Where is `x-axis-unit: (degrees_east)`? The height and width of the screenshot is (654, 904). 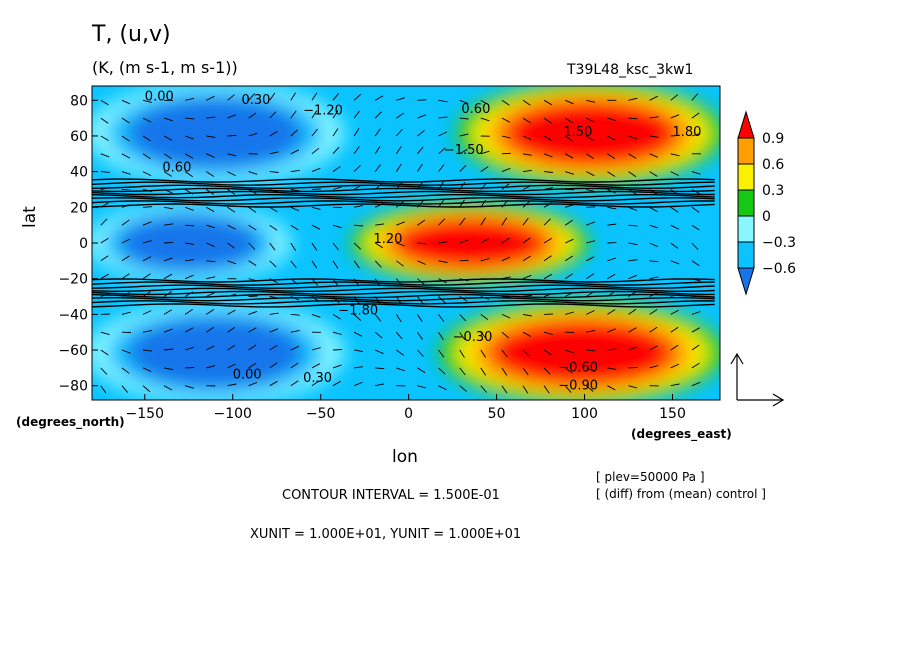
x-axis-unit: (degrees_east) is located at coordinates (681, 434).